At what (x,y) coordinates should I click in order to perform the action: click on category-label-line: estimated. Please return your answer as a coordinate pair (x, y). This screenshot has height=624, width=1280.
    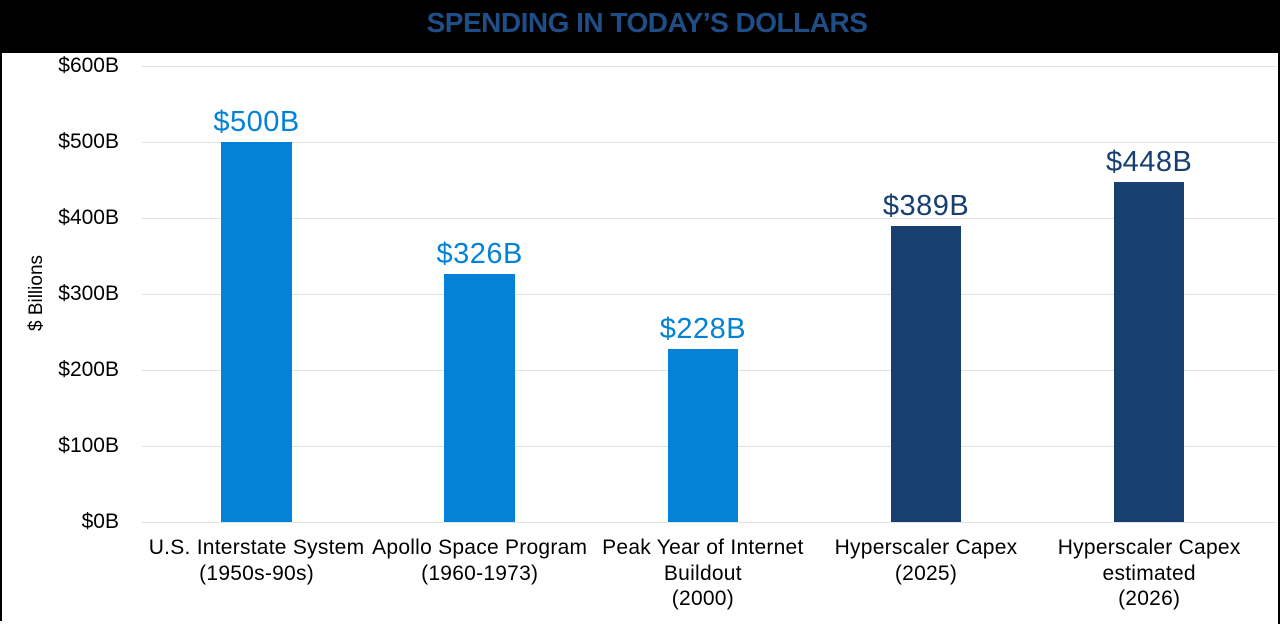
    Looking at the image, I should click on (1149, 573).